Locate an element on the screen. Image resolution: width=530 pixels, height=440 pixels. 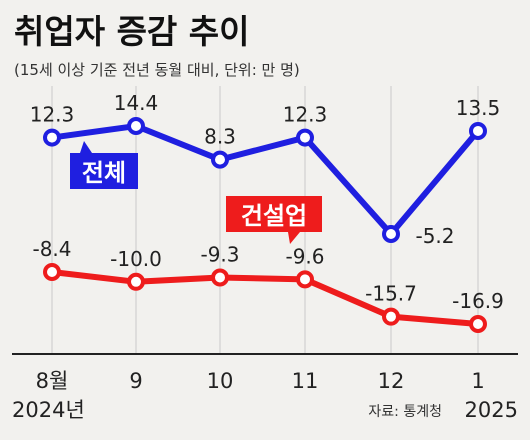
legend-construction-box is located at coordinates (274, 214).